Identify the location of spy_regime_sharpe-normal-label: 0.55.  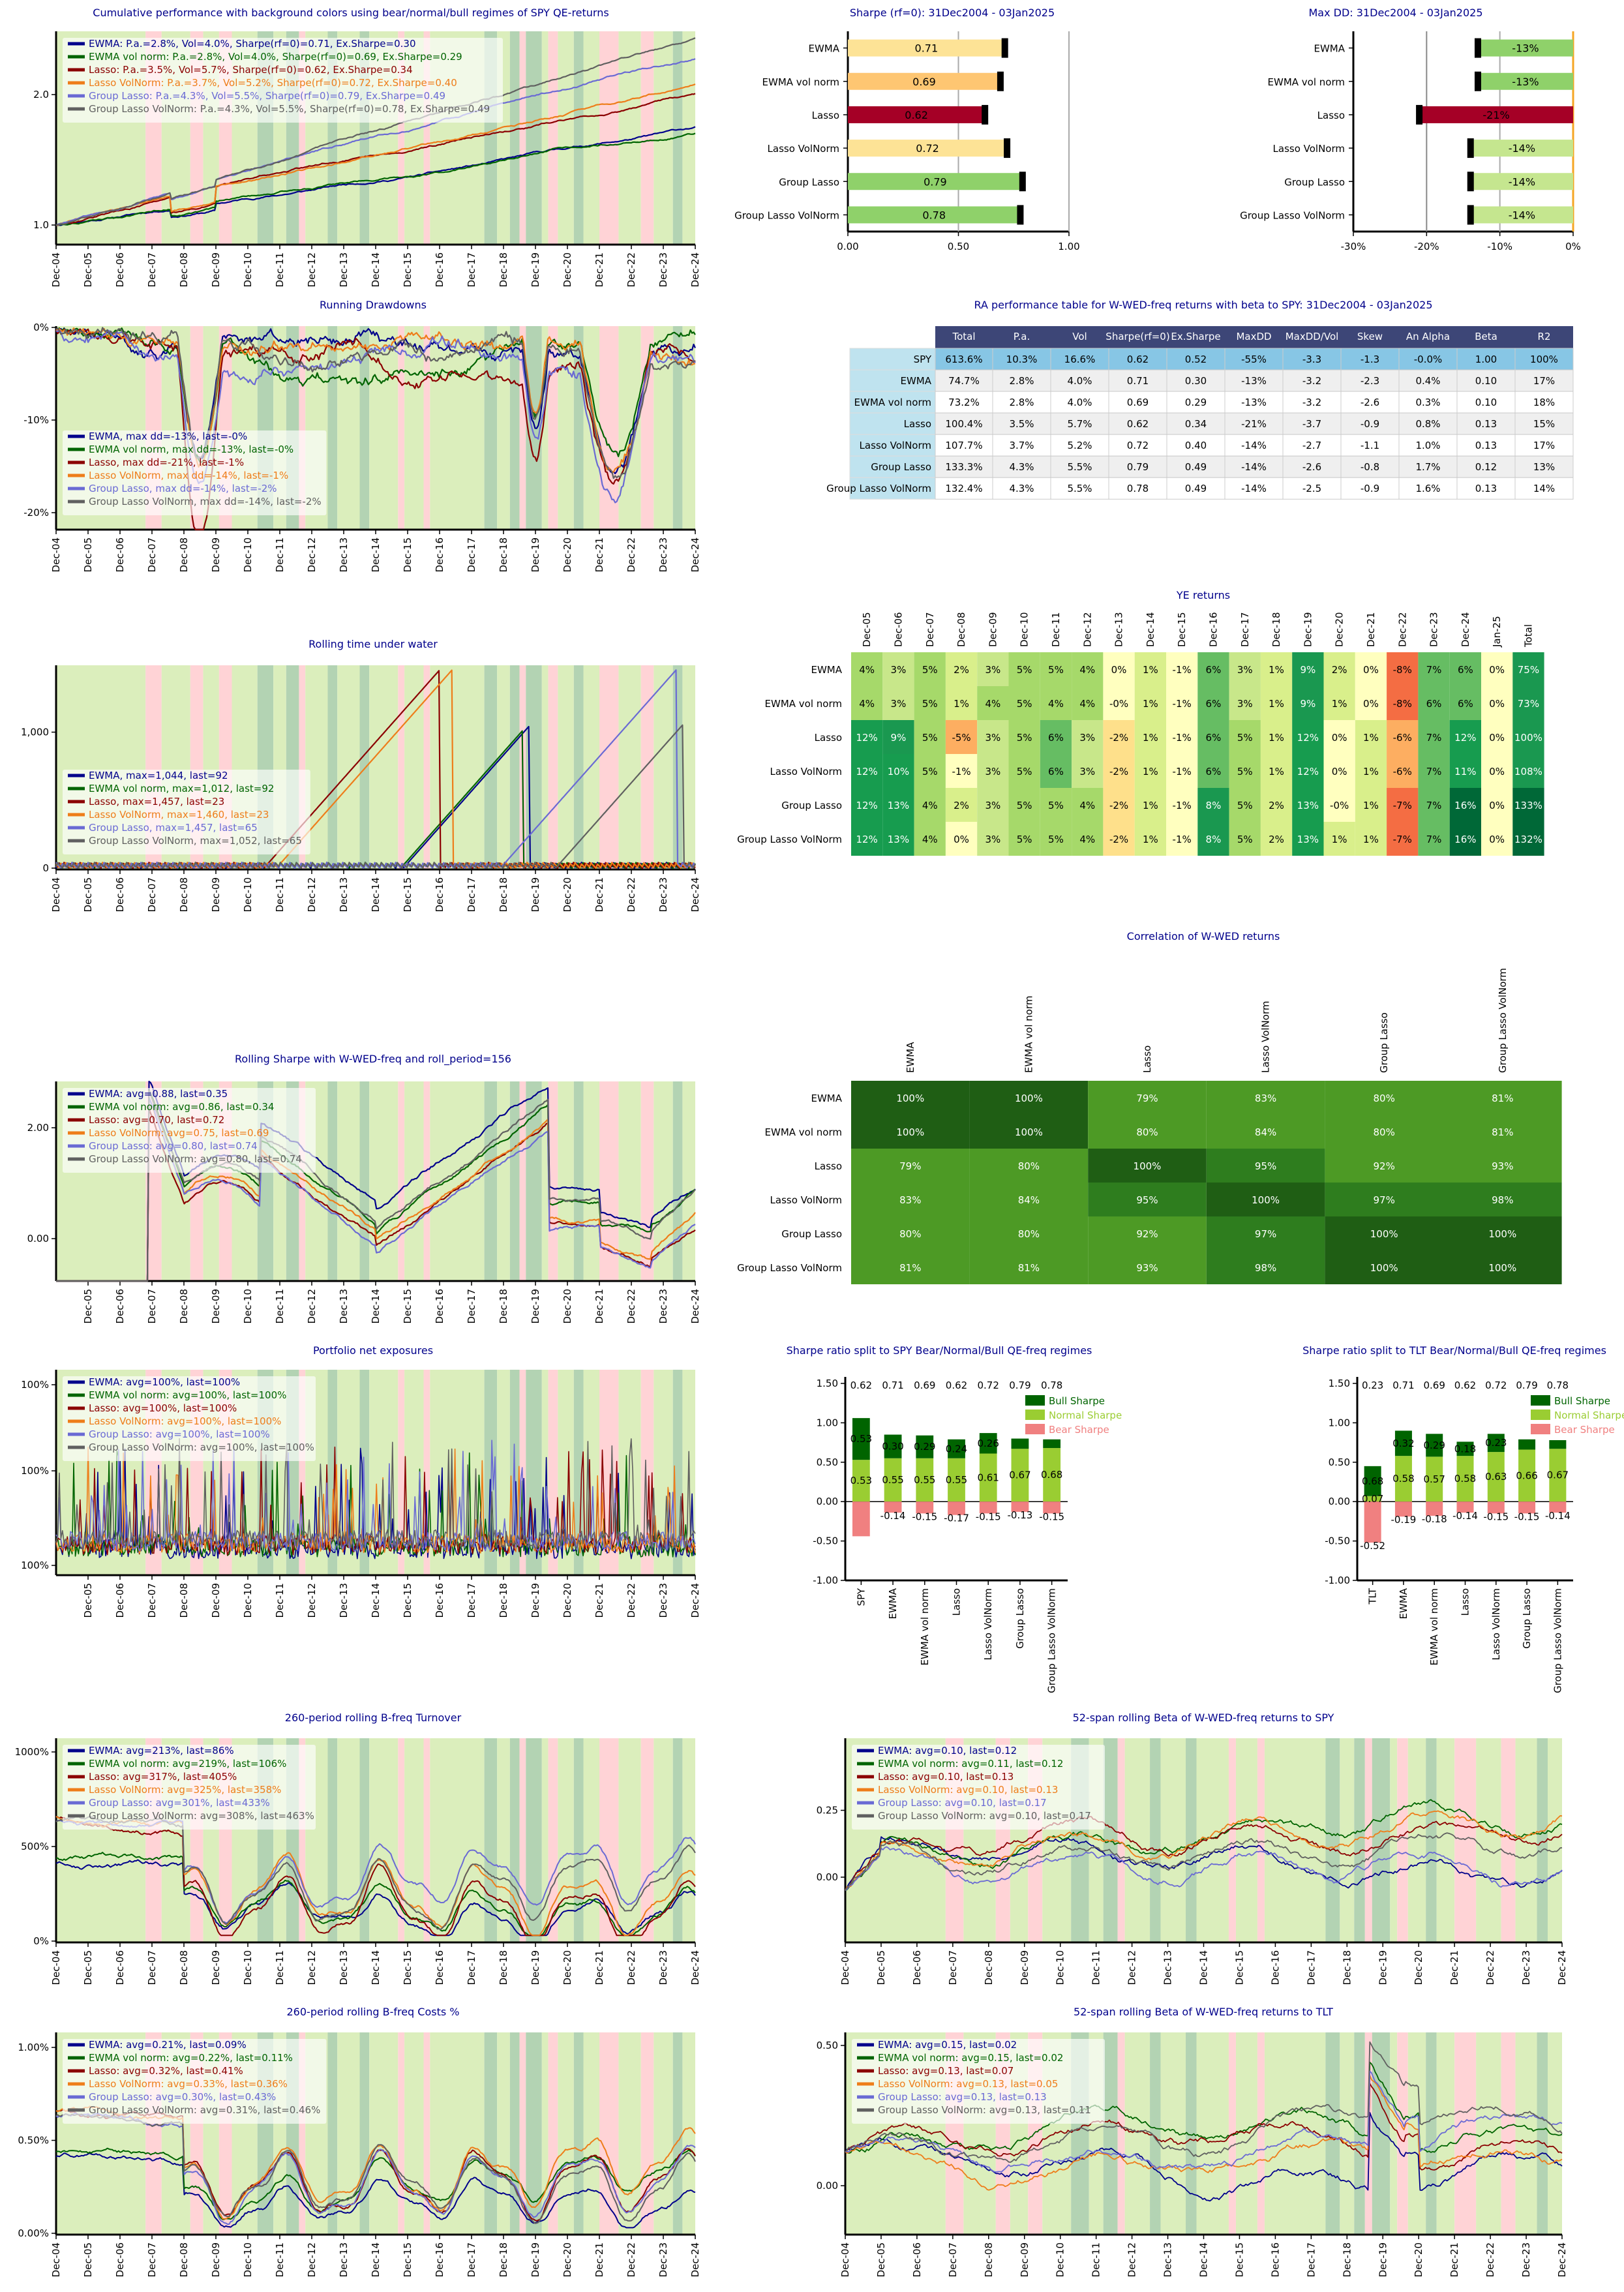
(924, 1480).